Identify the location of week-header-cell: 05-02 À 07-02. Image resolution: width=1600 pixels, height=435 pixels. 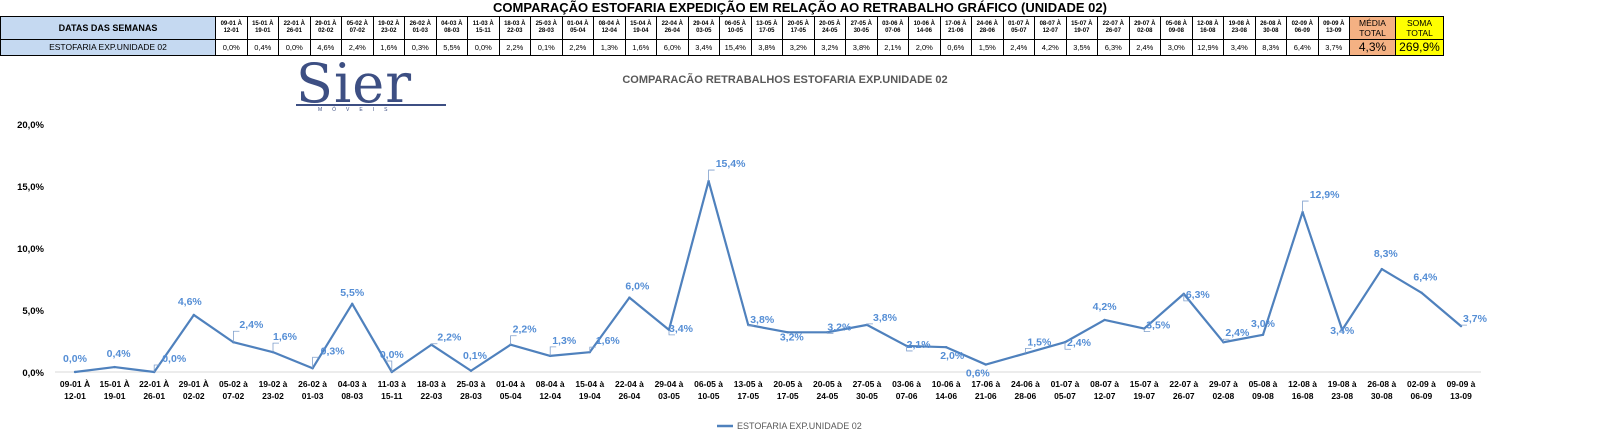
(357, 28).